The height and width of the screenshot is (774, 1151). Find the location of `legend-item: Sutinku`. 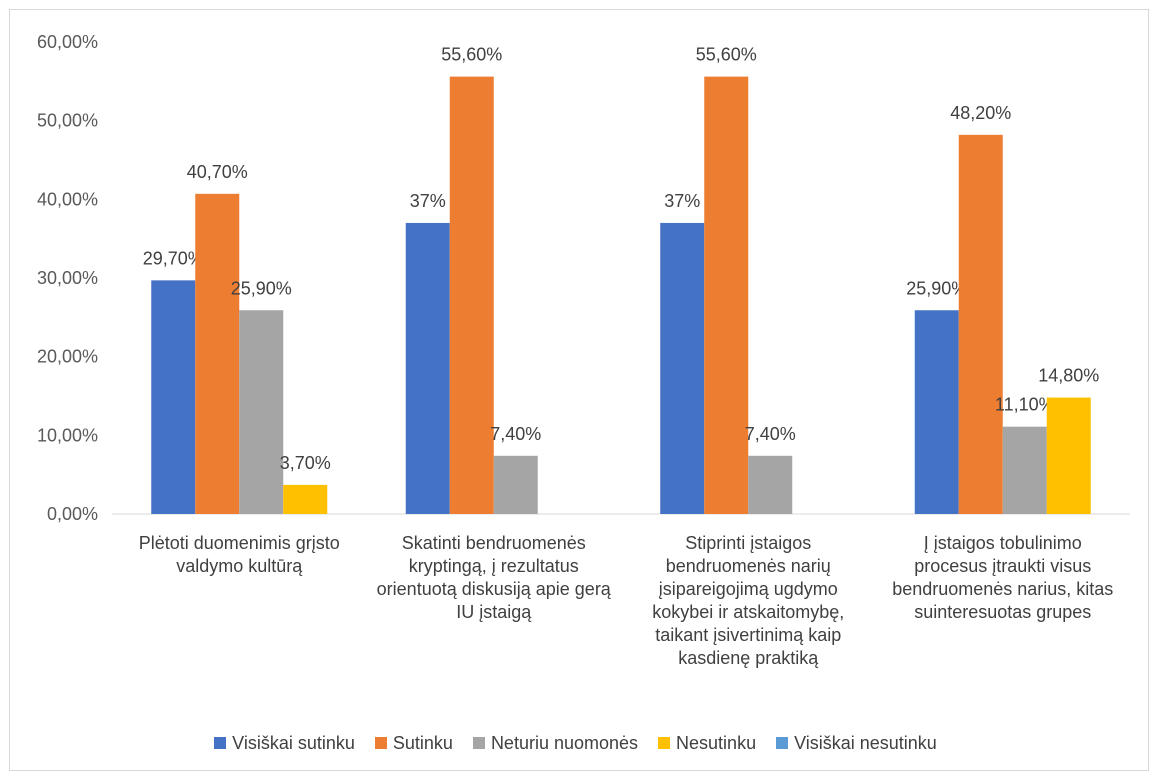

legend-item: Sutinku is located at coordinates (413, 743).